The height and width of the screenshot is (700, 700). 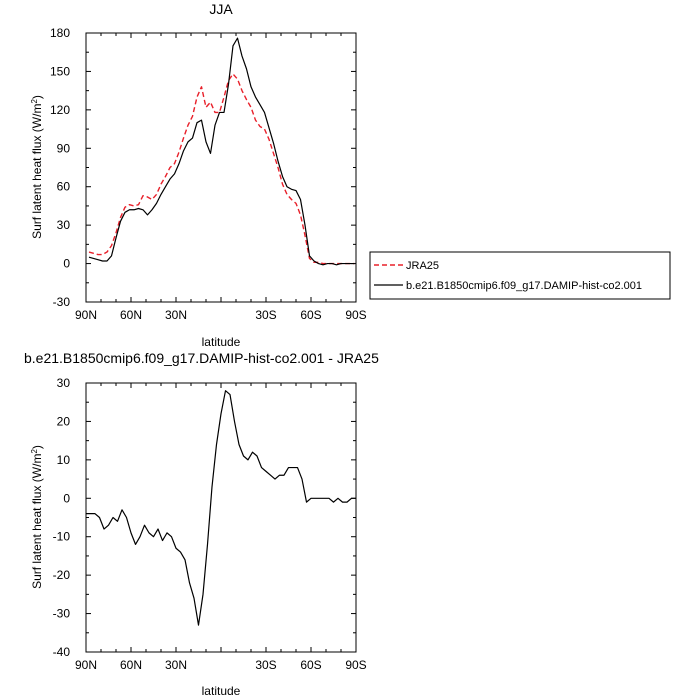 I want to click on top-ylabel: Surf latent heat flux (W/m2), so click(x=37, y=167).